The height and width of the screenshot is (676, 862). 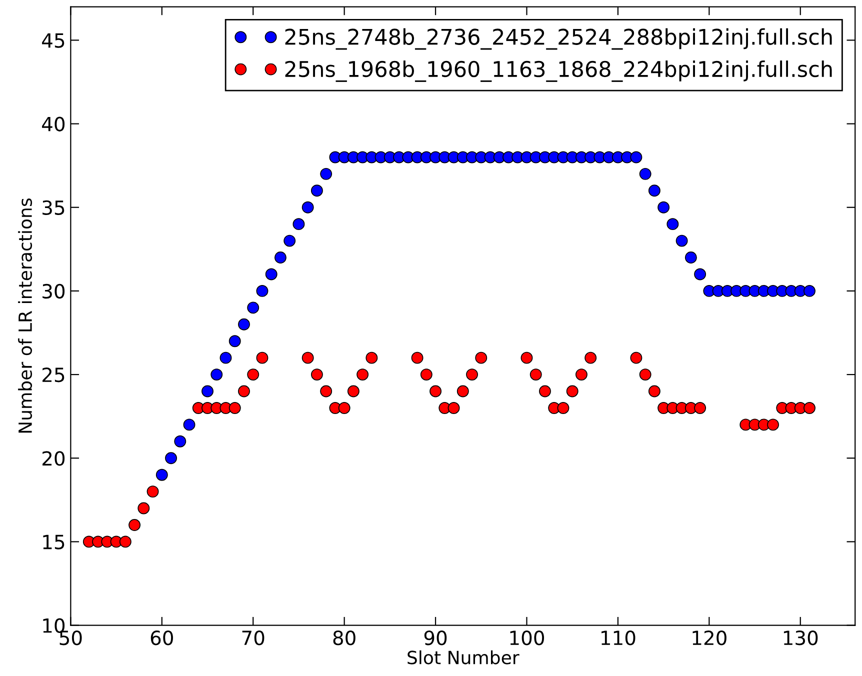 What do you see at coordinates (53, 374) in the screenshot?
I see `y-tick-label: 25` at bounding box center [53, 374].